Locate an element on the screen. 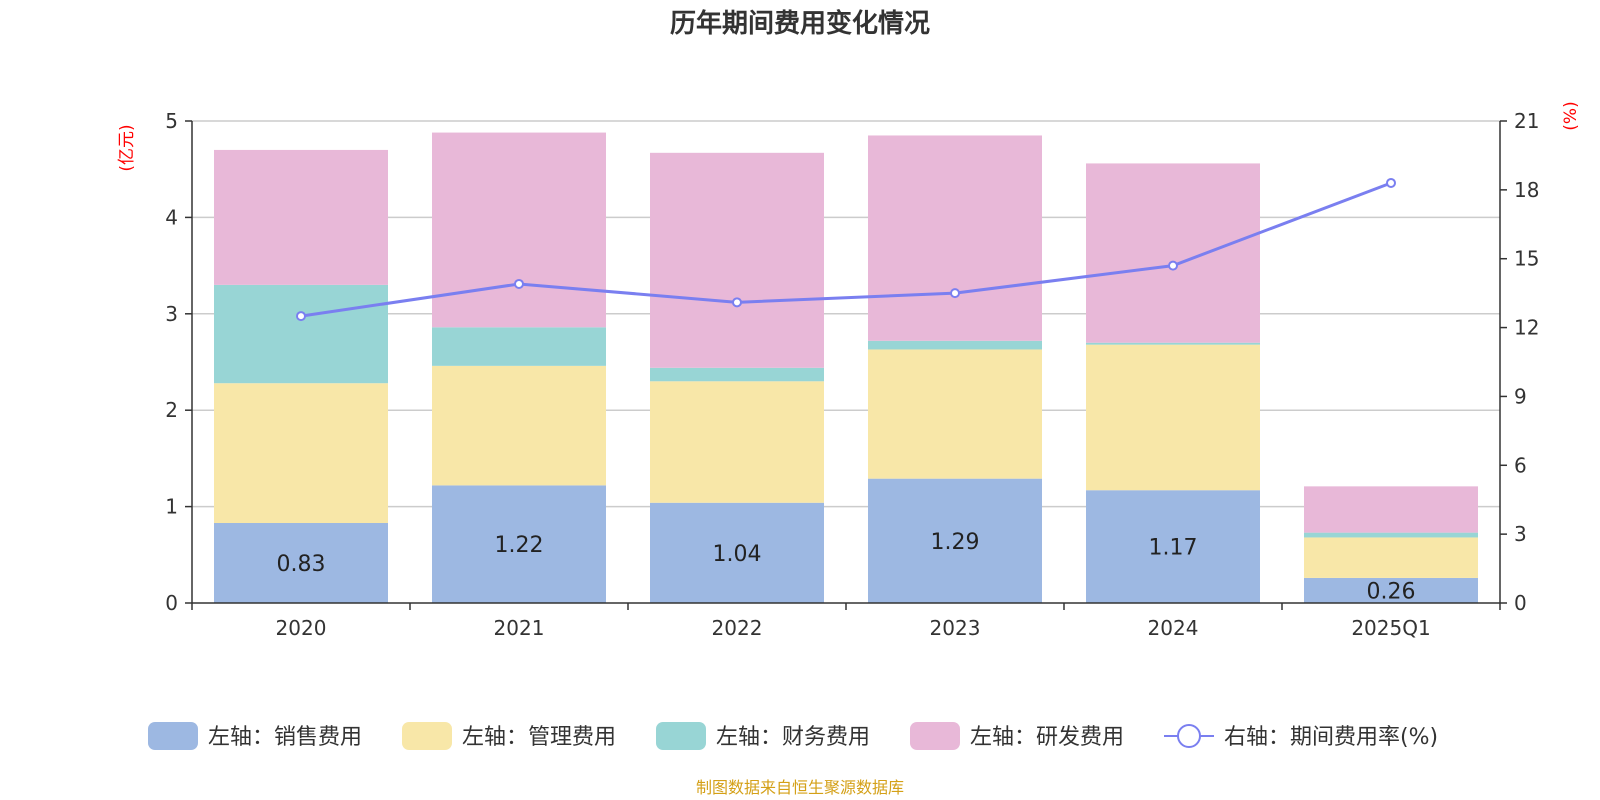  legend-label: 左轴：管理费用 is located at coordinates (539, 737).